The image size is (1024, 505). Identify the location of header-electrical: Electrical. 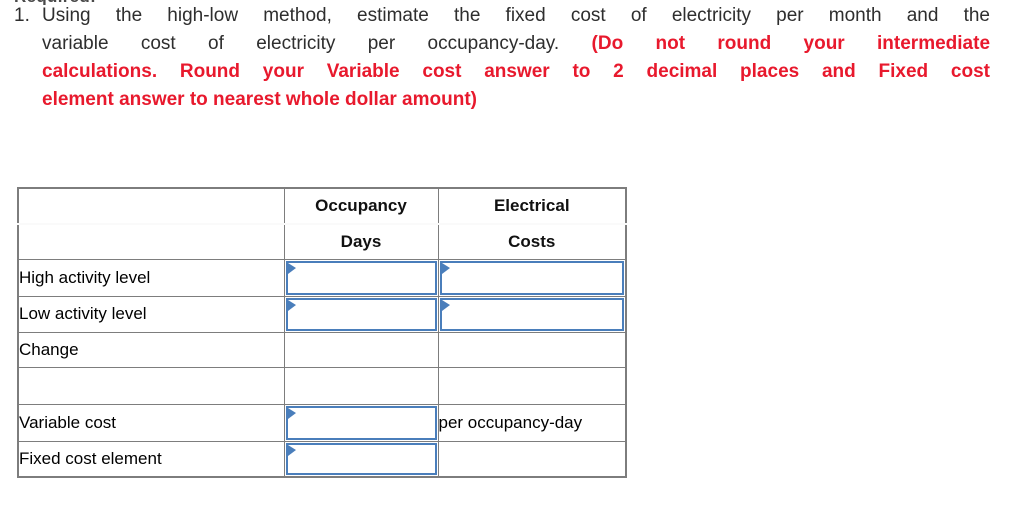
(532, 206).